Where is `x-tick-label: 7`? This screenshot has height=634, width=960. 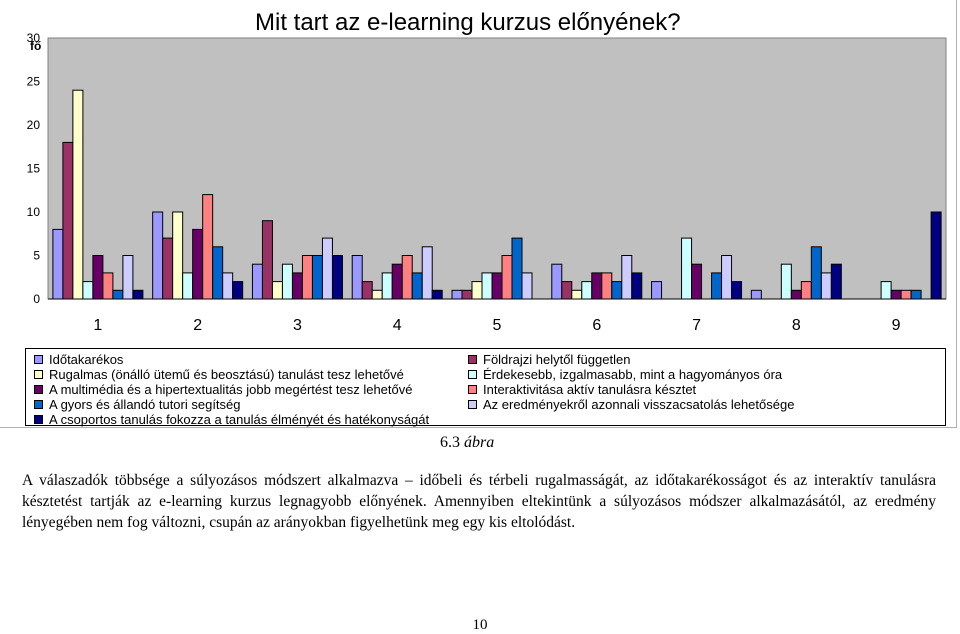 x-tick-label: 7 is located at coordinates (696, 325).